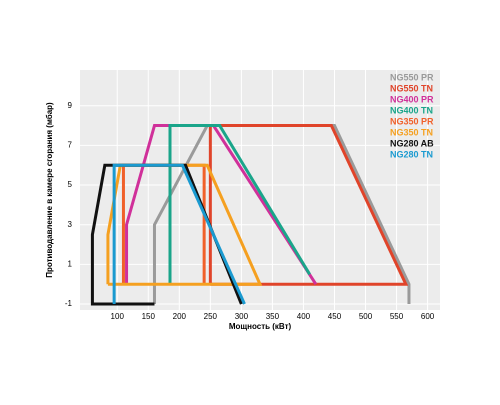 The width and height of the screenshot is (500, 405). What do you see at coordinates (411, 154) in the screenshot?
I see `legend-entry: NG280 TN` at bounding box center [411, 154].